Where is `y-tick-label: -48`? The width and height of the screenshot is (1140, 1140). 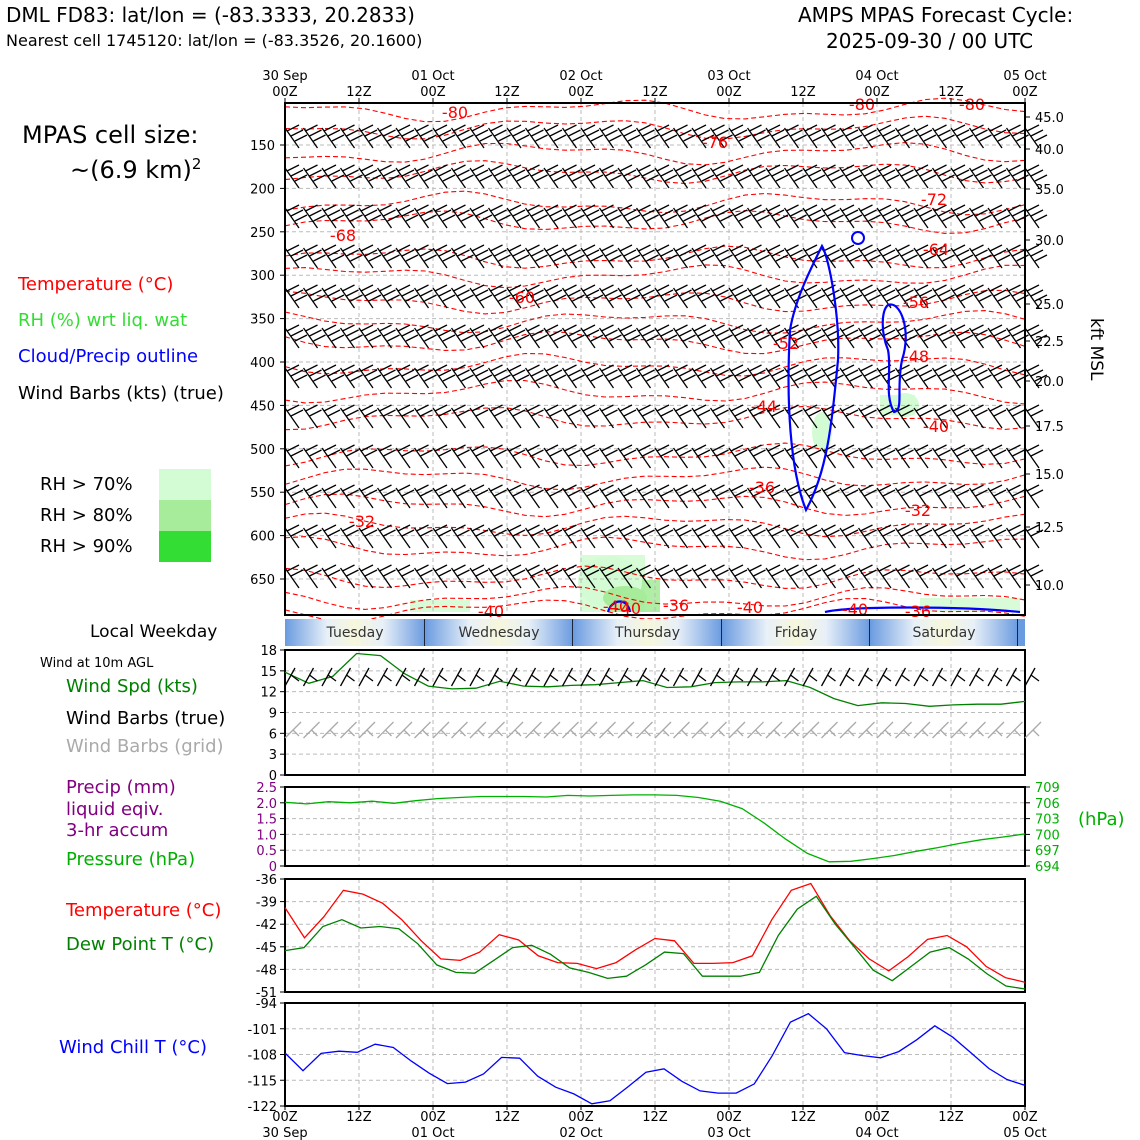
y-tick-label: -48 is located at coordinates (266, 970).